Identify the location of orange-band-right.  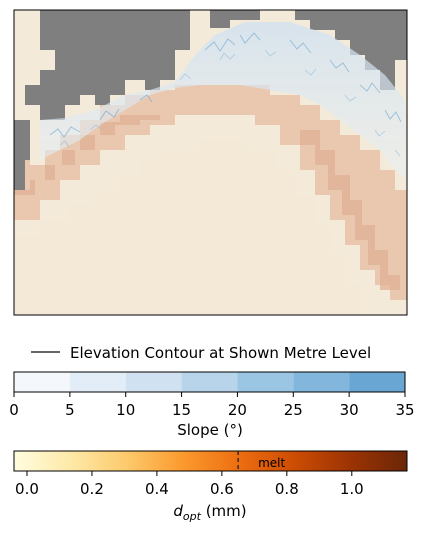
(350, 210).